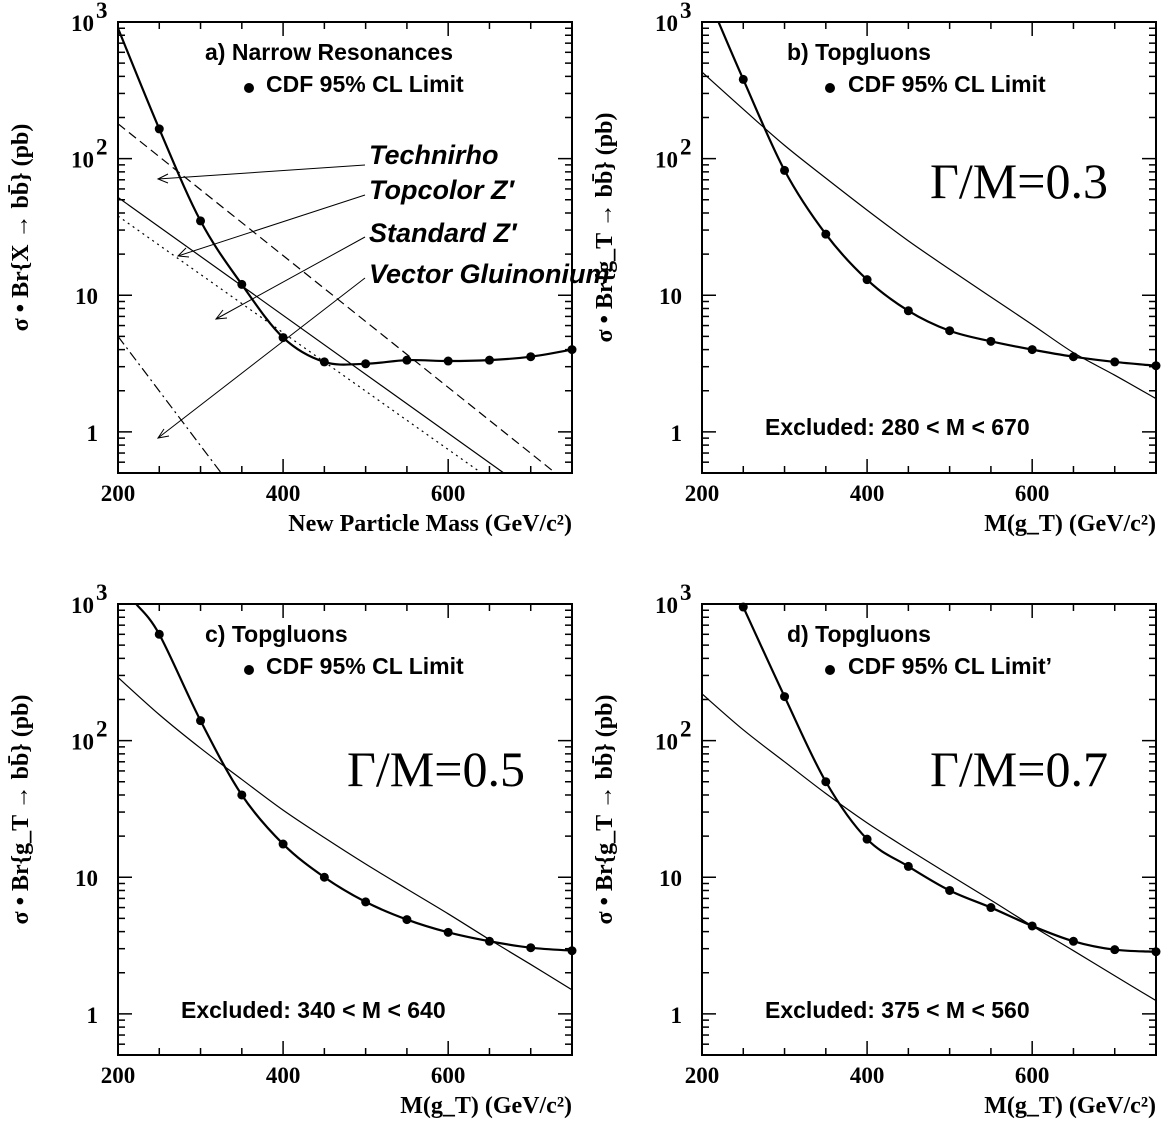 The image size is (1162, 1130). What do you see at coordinates (867, 1075) in the screenshot?
I see `panel-d-xtick-label: 400` at bounding box center [867, 1075].